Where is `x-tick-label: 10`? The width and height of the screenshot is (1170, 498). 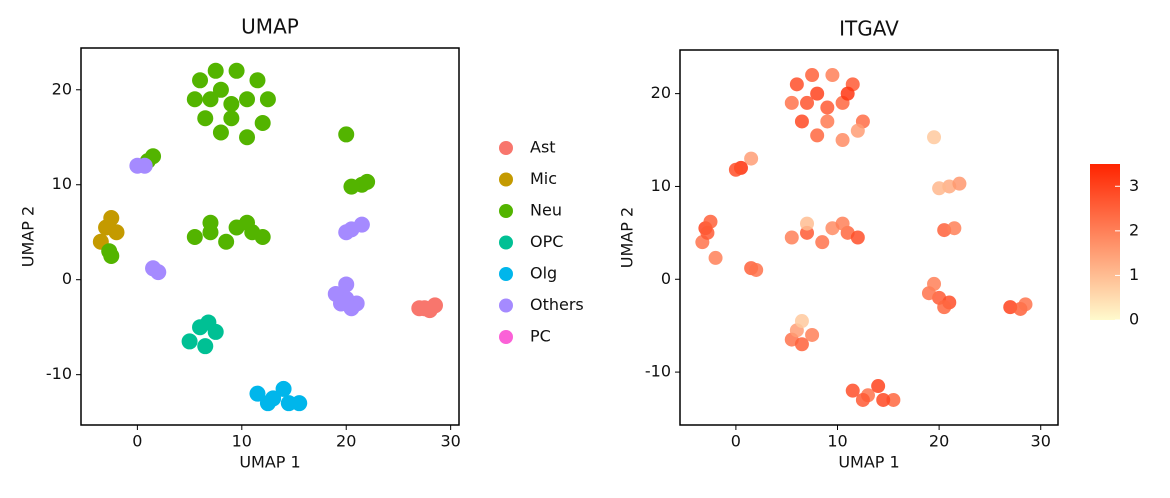 x-tick-label: 10 is located at coordinates (837, 441).